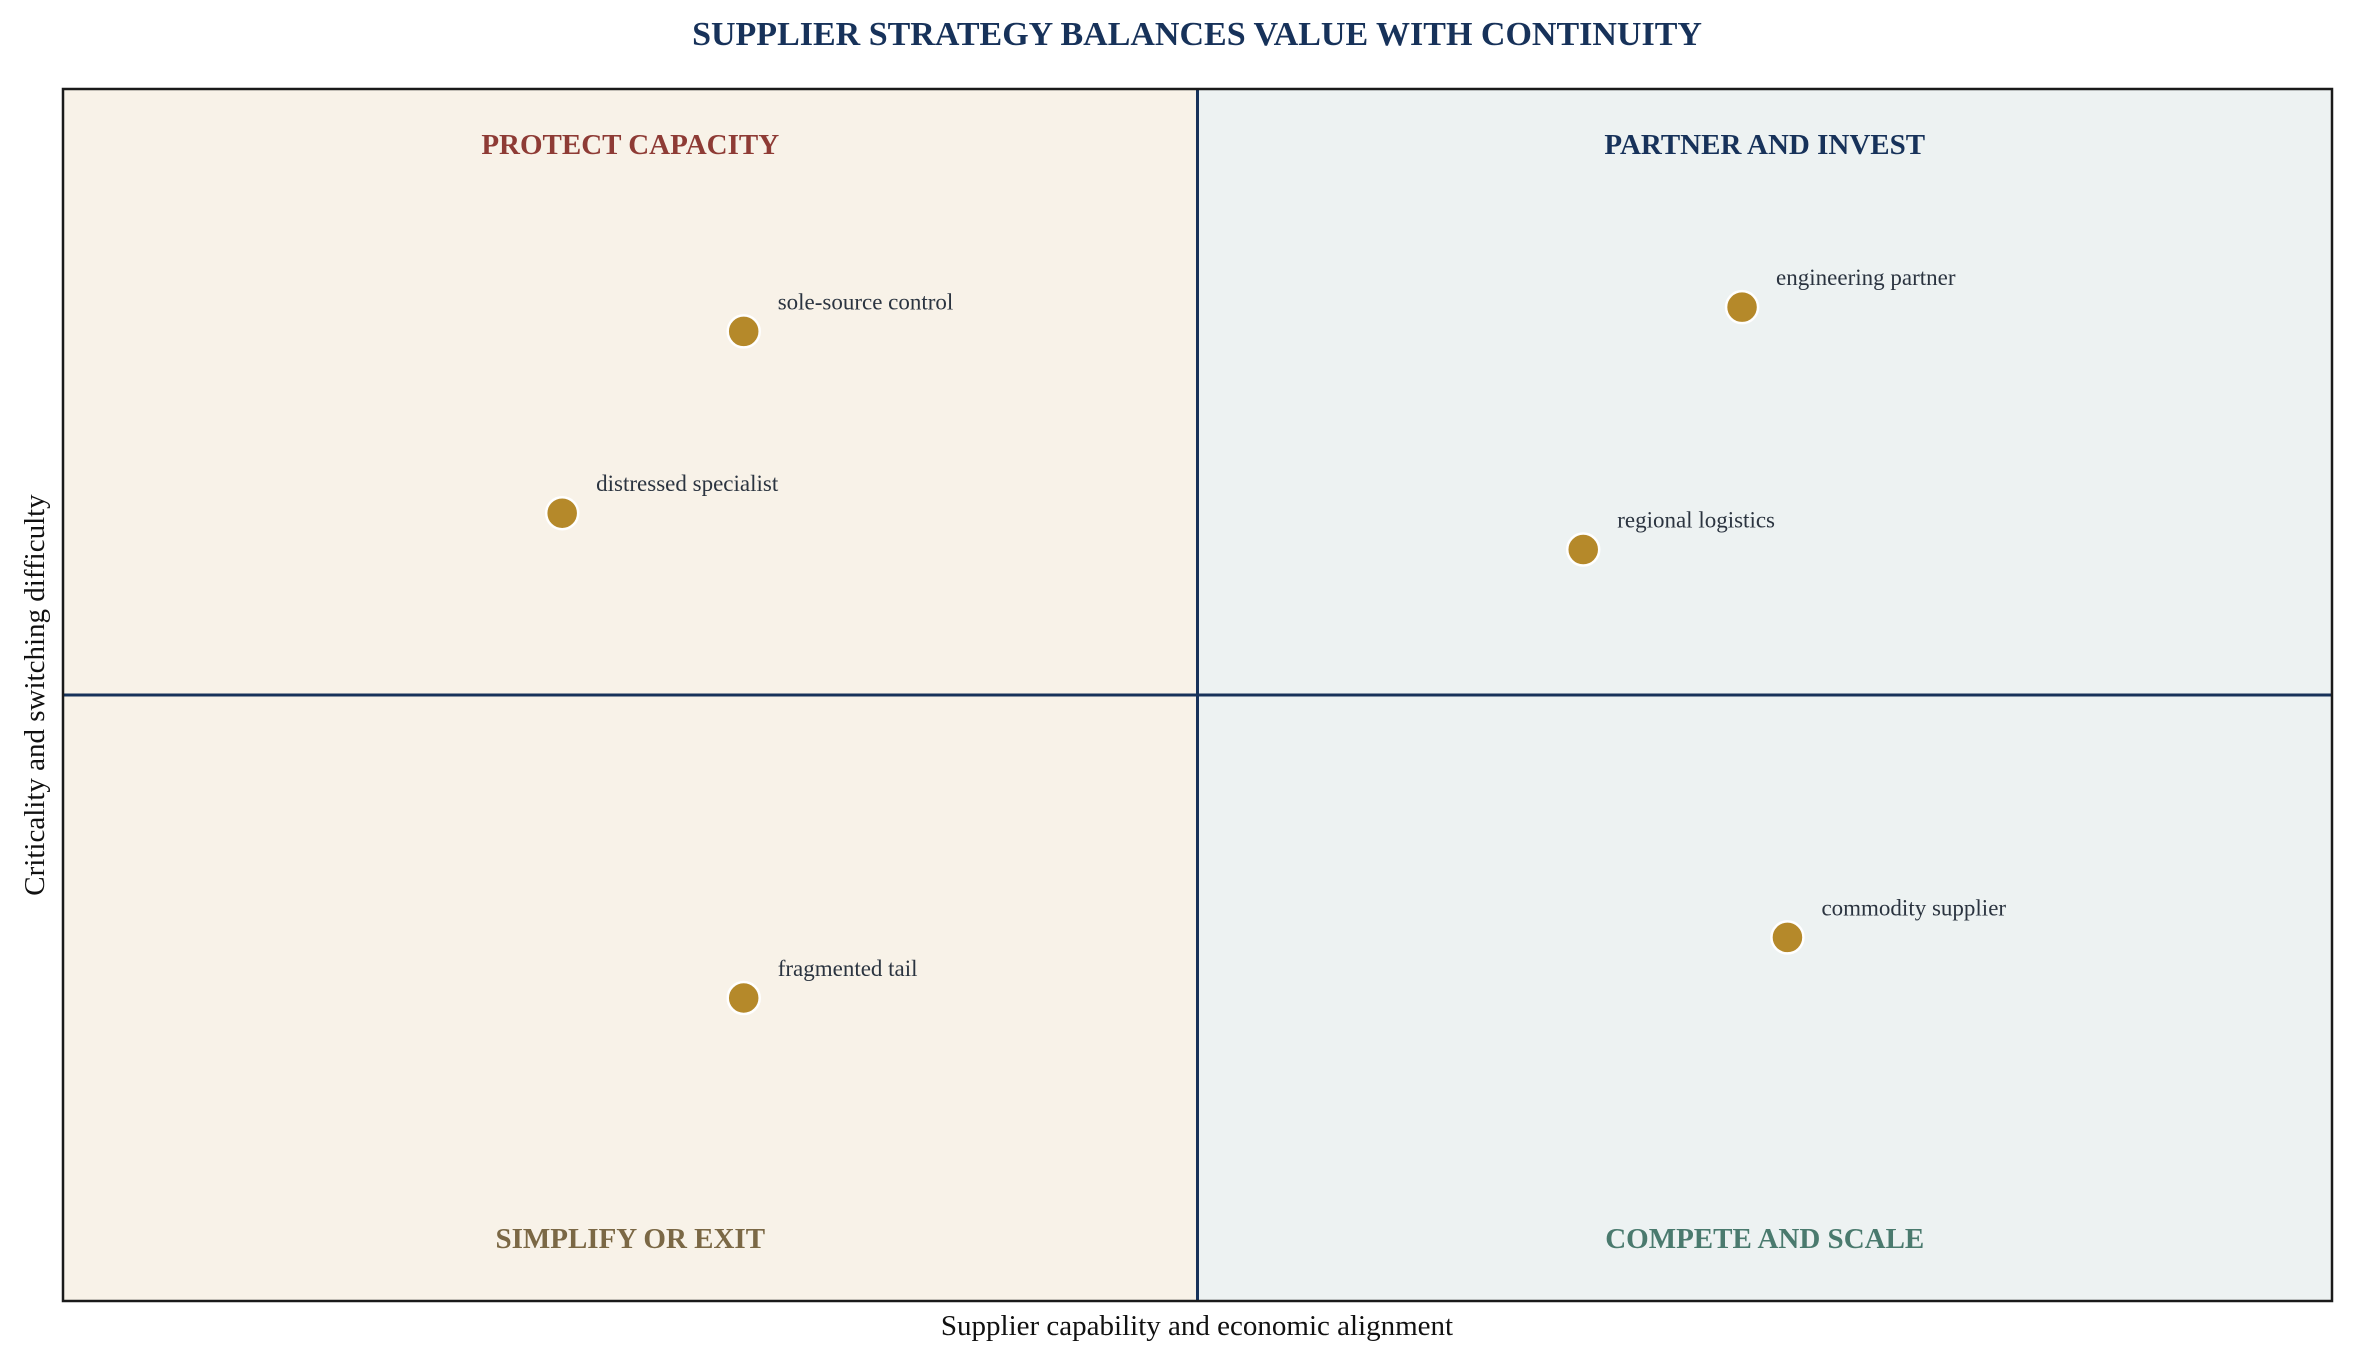 Image resolution: width=2354 pixels, height=1369 pixels. What do you see at coordinates (1913, 907) in the screenshot?
I see `data-point-label: commodity supplier` at bounding box center [1913, 907].